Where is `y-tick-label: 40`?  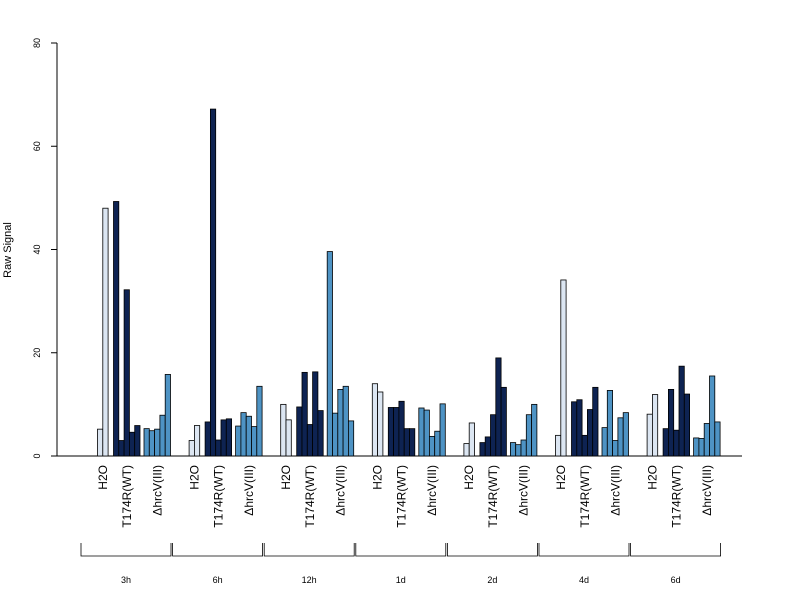
y-tick-label: 40 is located at coordinates (37, 249).